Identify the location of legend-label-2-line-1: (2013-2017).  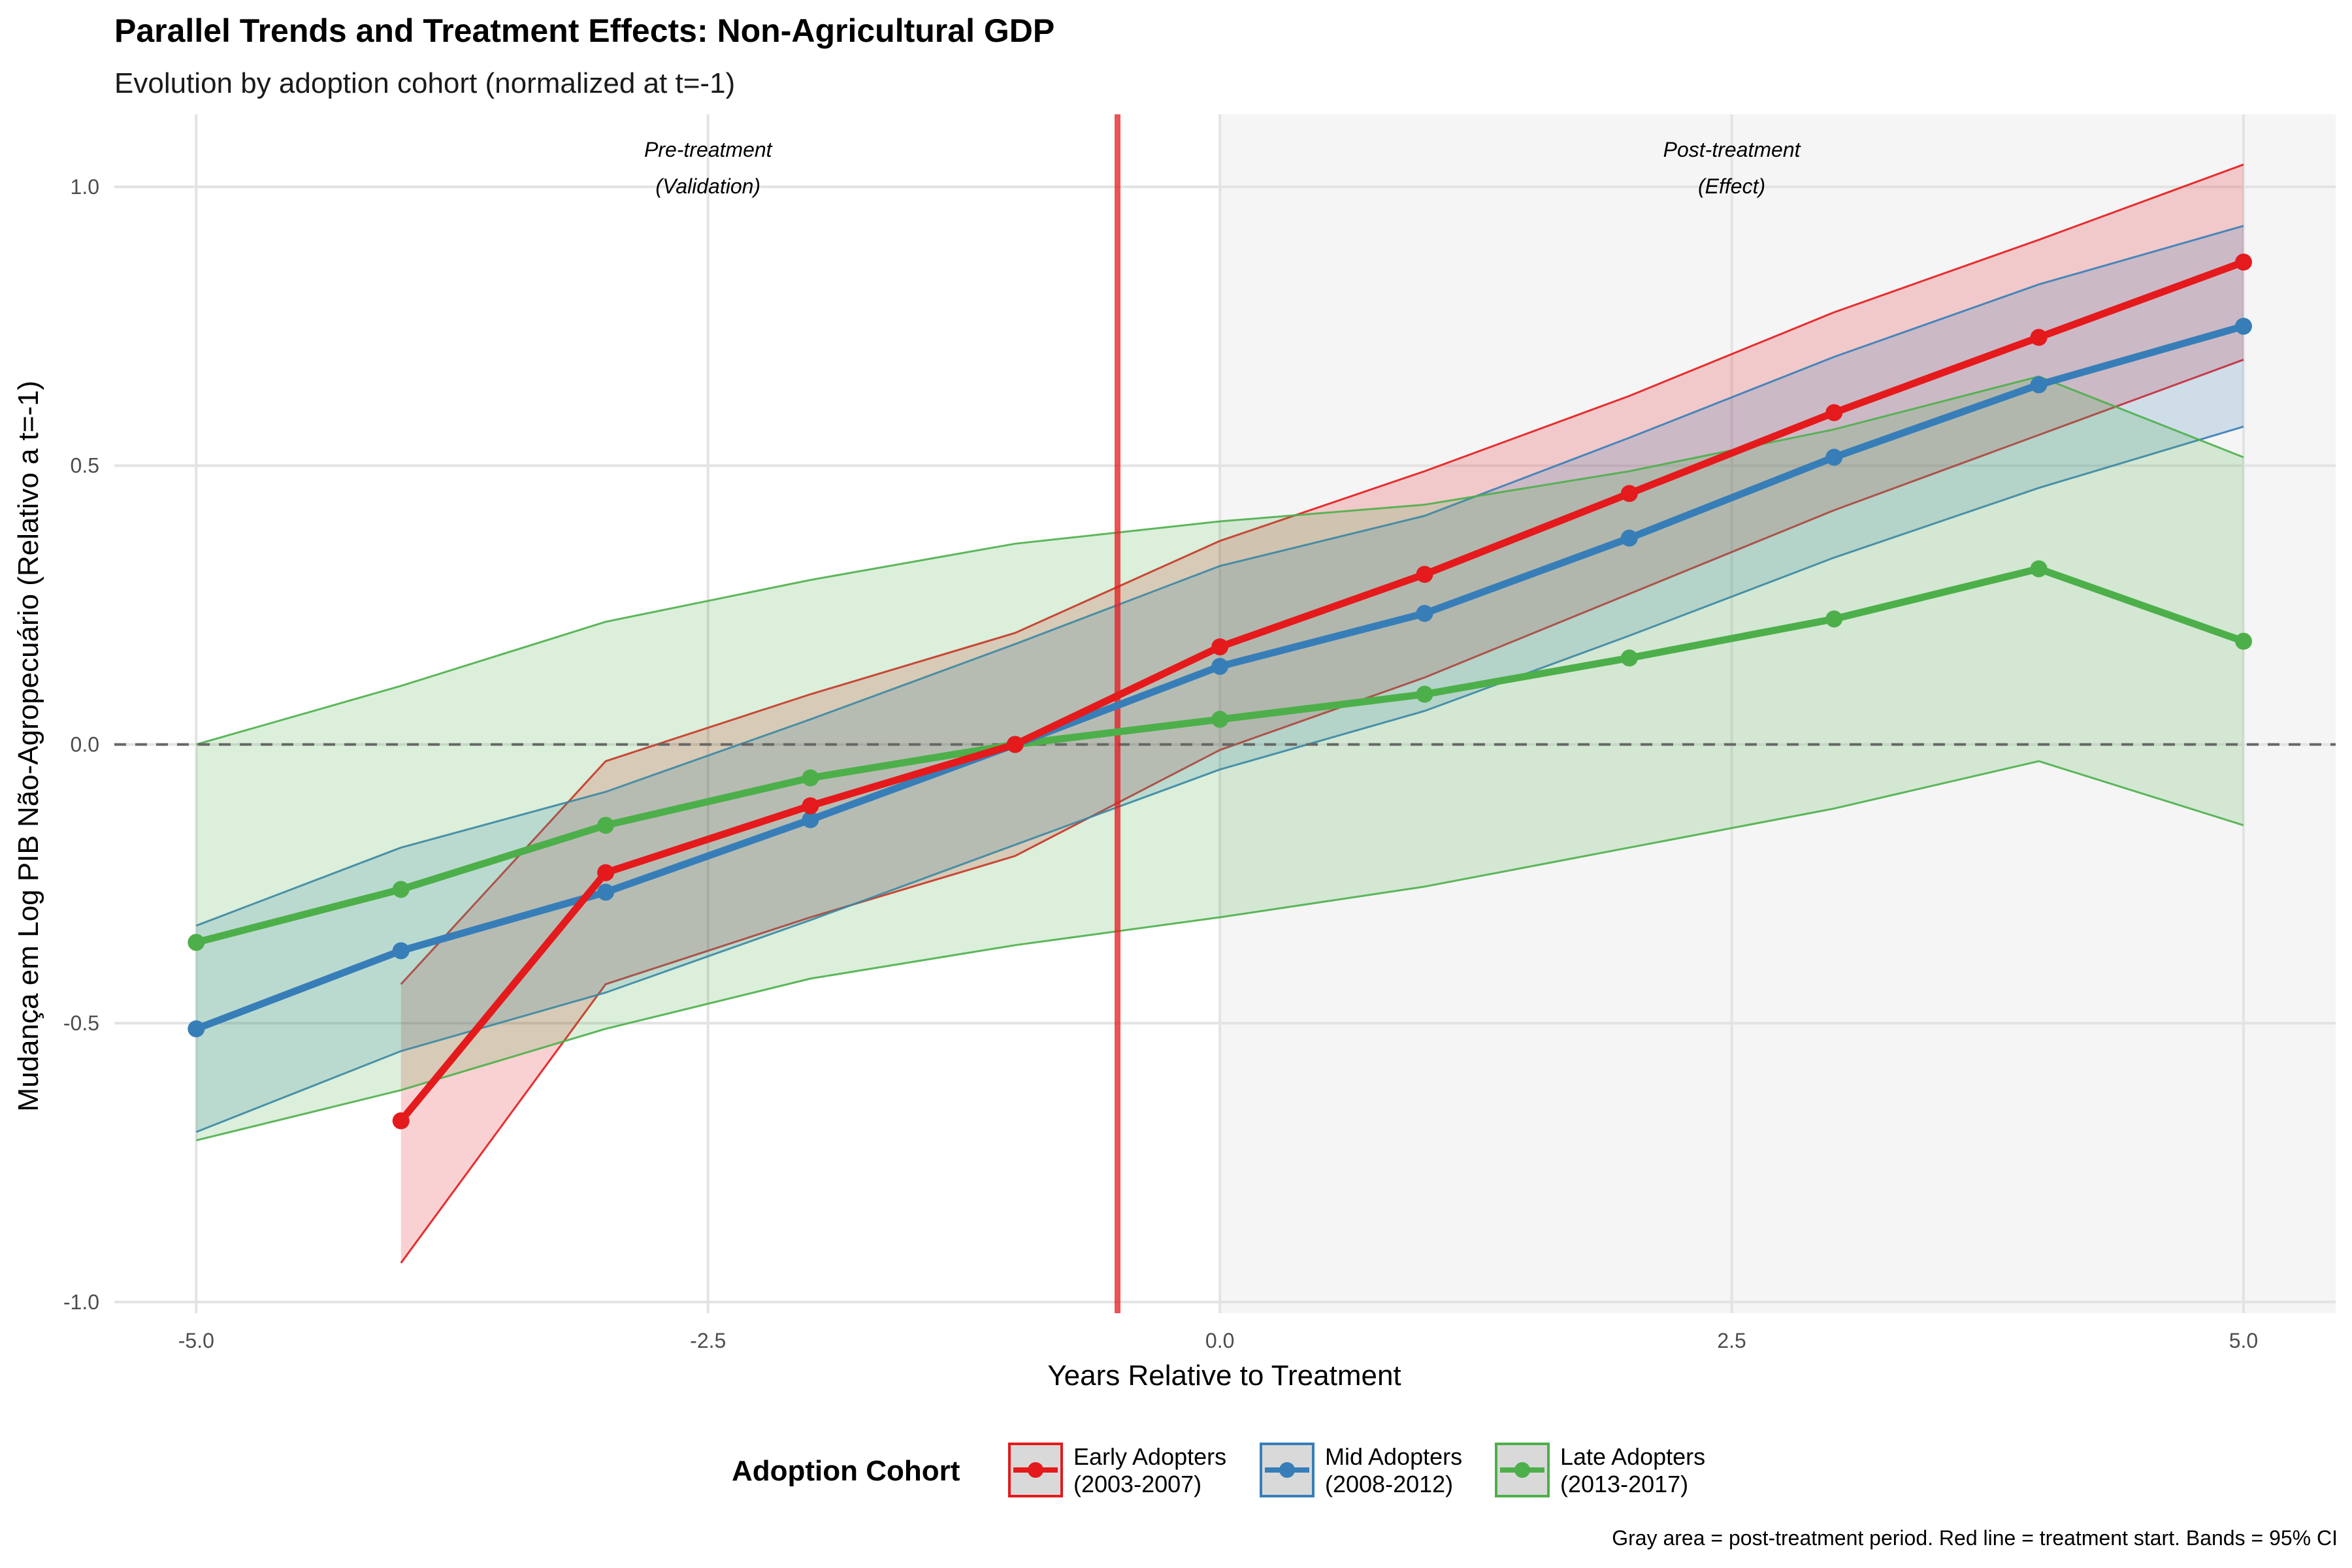
(1624, 1484).